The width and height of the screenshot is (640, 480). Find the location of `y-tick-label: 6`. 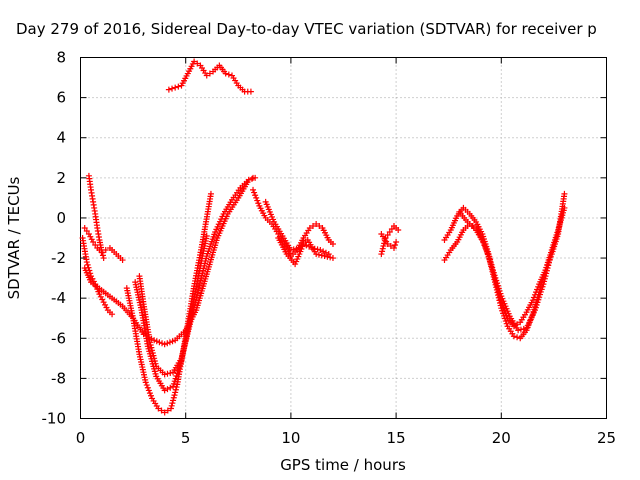

y-tick-label: 6 is located at coordinates (61, 98).